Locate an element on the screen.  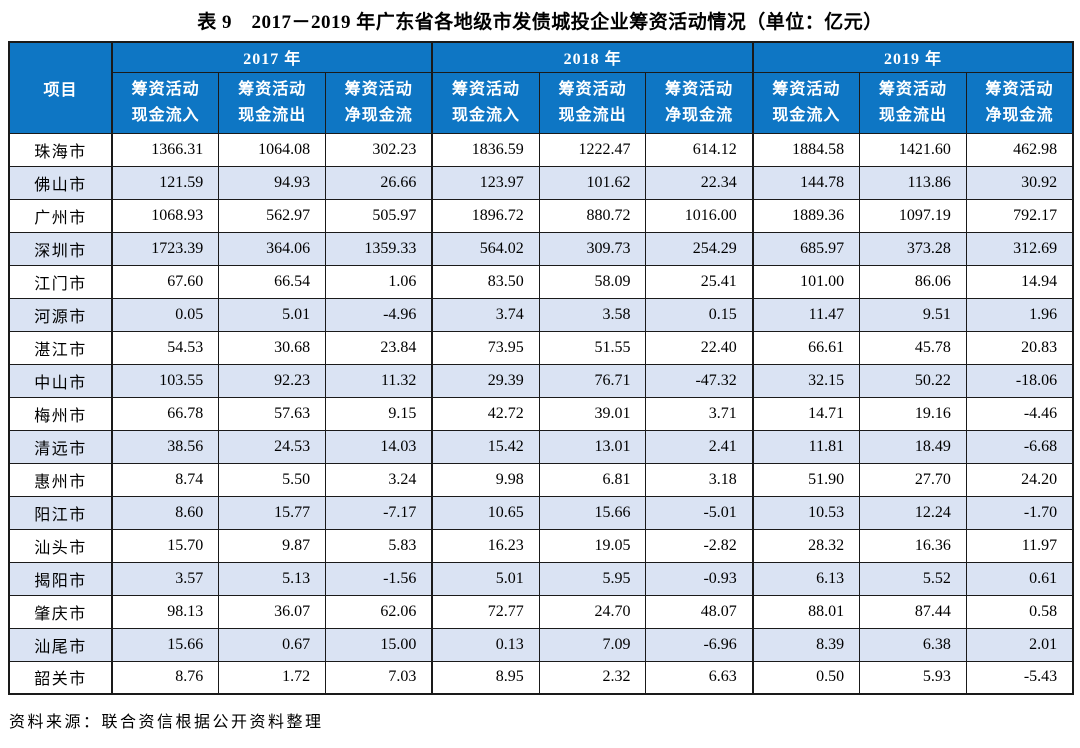
value-cell: 2.01 is located at coordinates (1019, 644).